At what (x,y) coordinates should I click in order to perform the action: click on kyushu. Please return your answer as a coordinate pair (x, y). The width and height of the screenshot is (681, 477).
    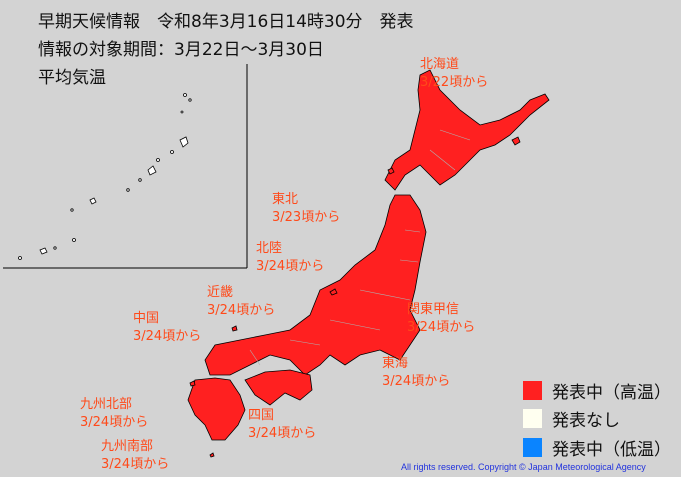
    Looking at the image, I should click on (216, 409).